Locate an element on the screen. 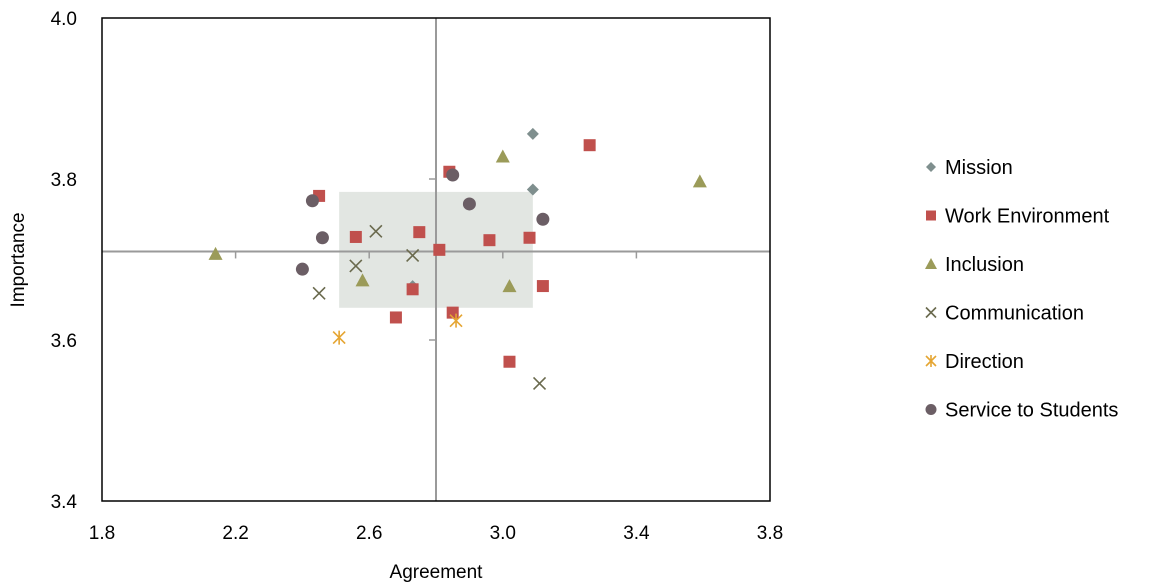 The width and height of the screenshot is (1157, 584). legend-item-work-environment: Work Environment is located at coordinates (1018, 217).